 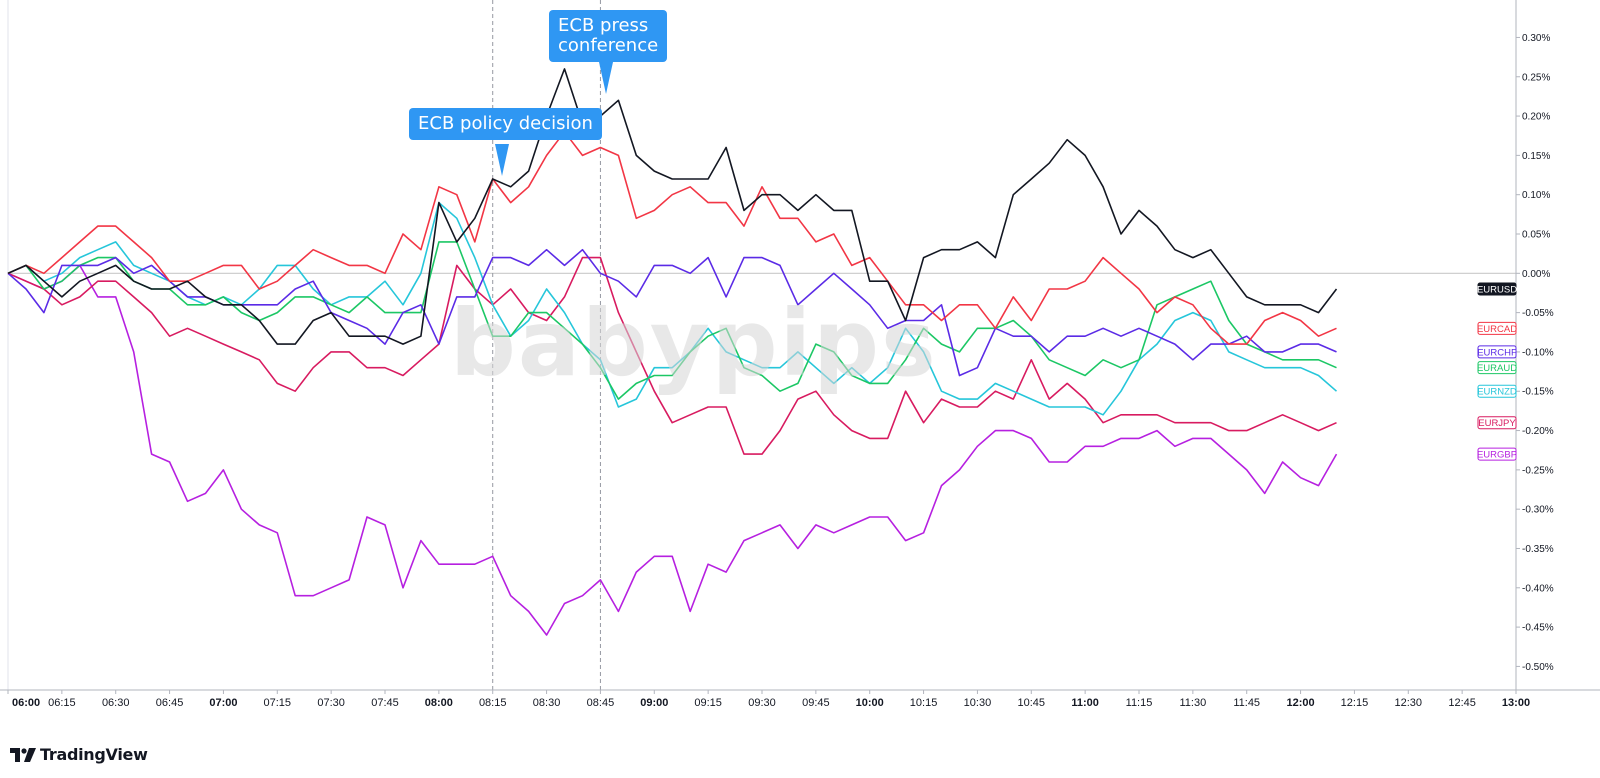 What do you see at coordinates (1538, 313) in the screenshot?
I see `y-tick-label: -0.05%` at bounding box center [1538, 313].